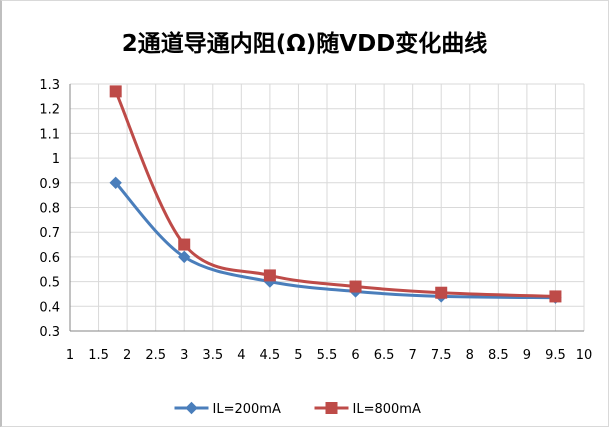 Image resolution: width=609 pixels, height=427 pixels. I want to click on x-tick-label: 9.5, so click(555, 355).